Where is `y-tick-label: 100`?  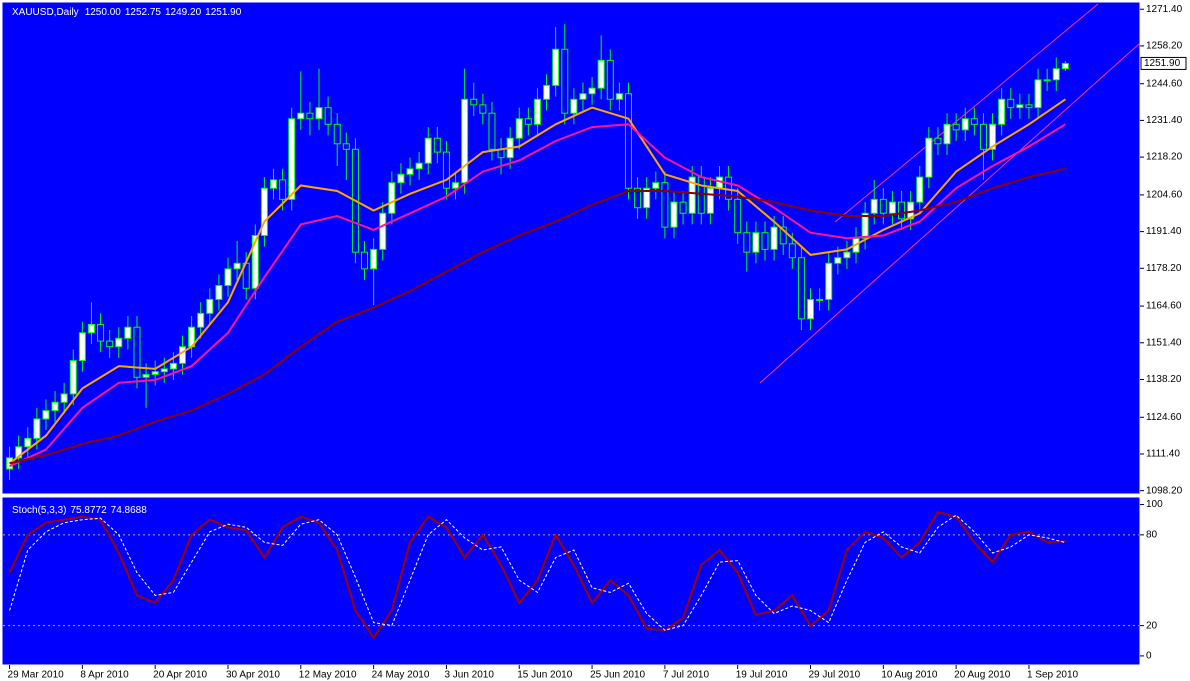
y-tick-label: 100 is located at coordinates (1154, 504).